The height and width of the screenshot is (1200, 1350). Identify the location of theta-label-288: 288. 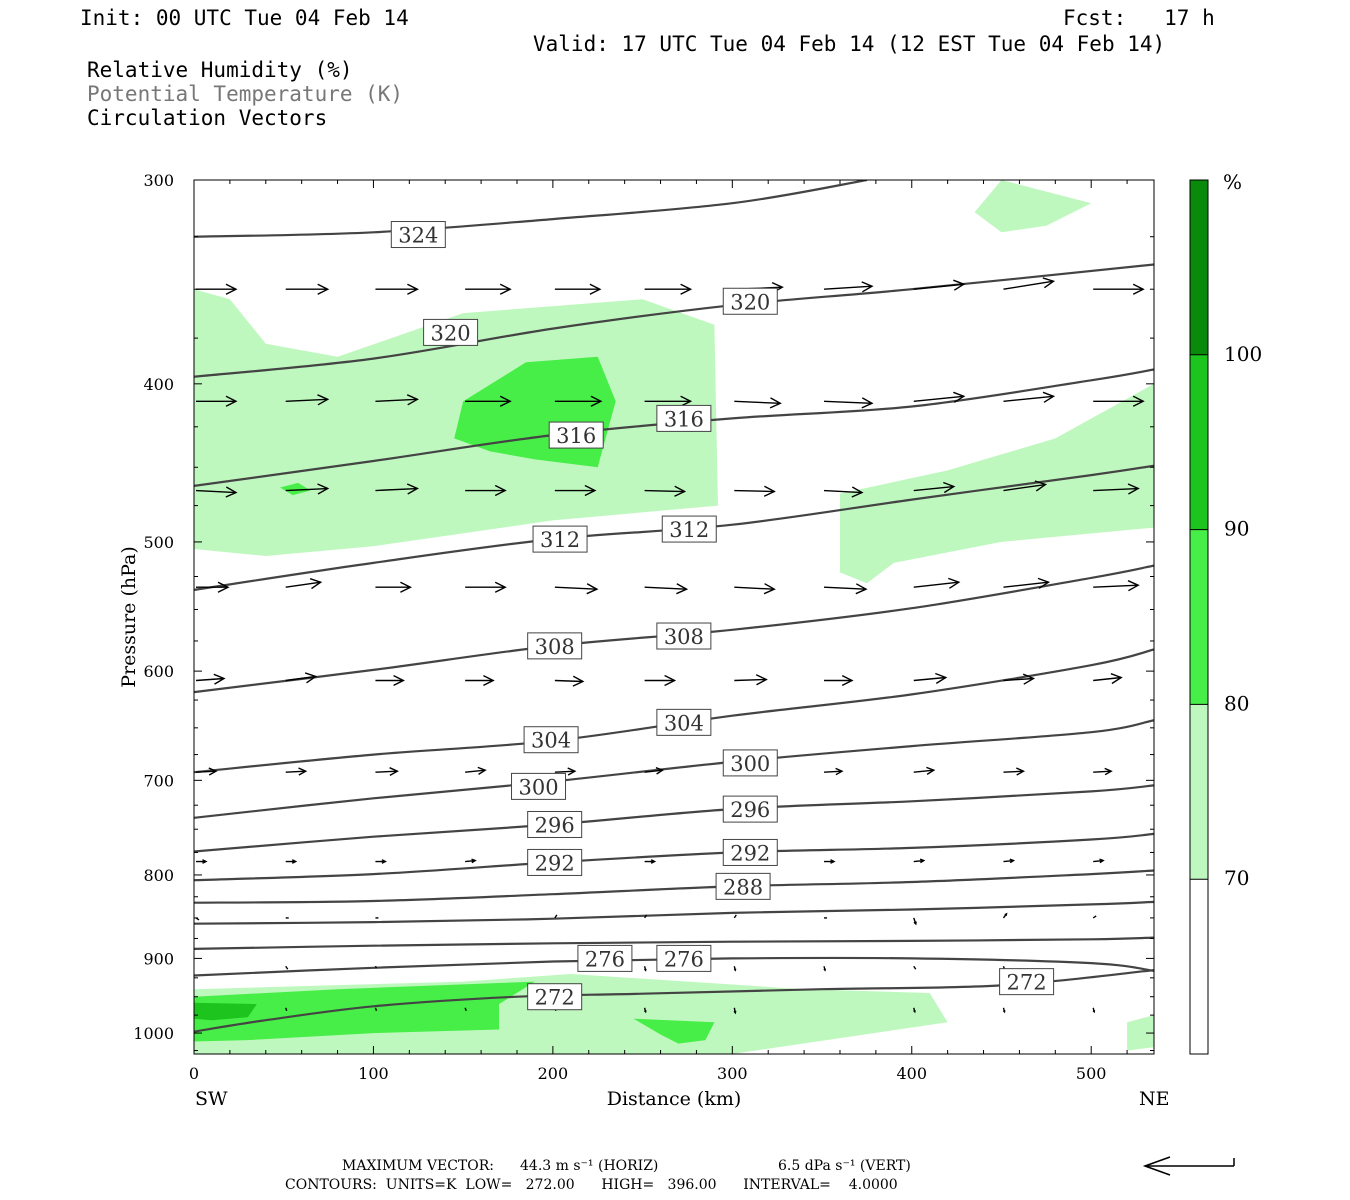
(743, 886).